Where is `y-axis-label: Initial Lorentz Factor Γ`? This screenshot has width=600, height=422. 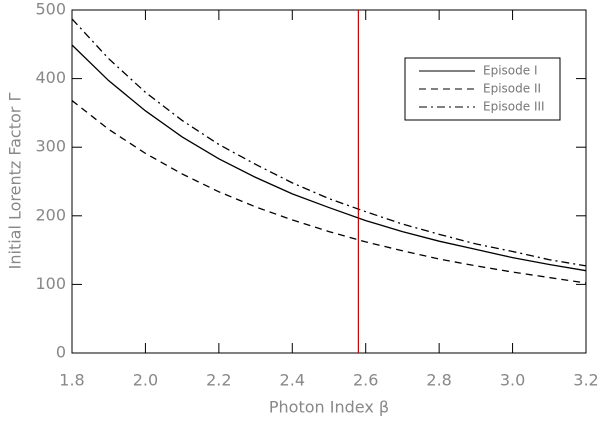
y-axis-label: Initial Lorentz Factor Γ is located at coordinates (15, 181).